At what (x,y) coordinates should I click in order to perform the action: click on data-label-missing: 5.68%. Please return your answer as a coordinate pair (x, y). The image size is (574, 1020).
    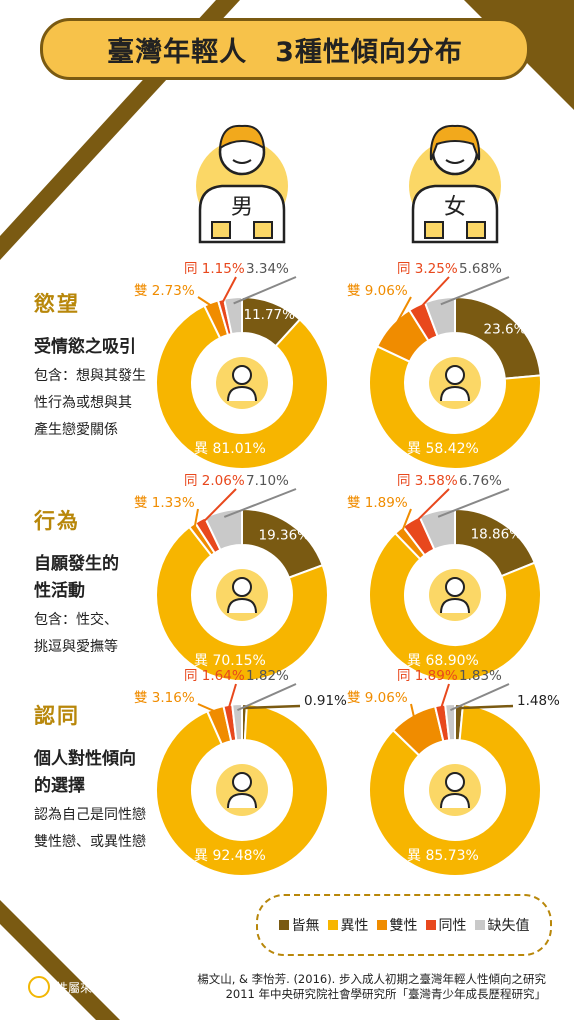
    Looking at the image, I should click on (480, 269).